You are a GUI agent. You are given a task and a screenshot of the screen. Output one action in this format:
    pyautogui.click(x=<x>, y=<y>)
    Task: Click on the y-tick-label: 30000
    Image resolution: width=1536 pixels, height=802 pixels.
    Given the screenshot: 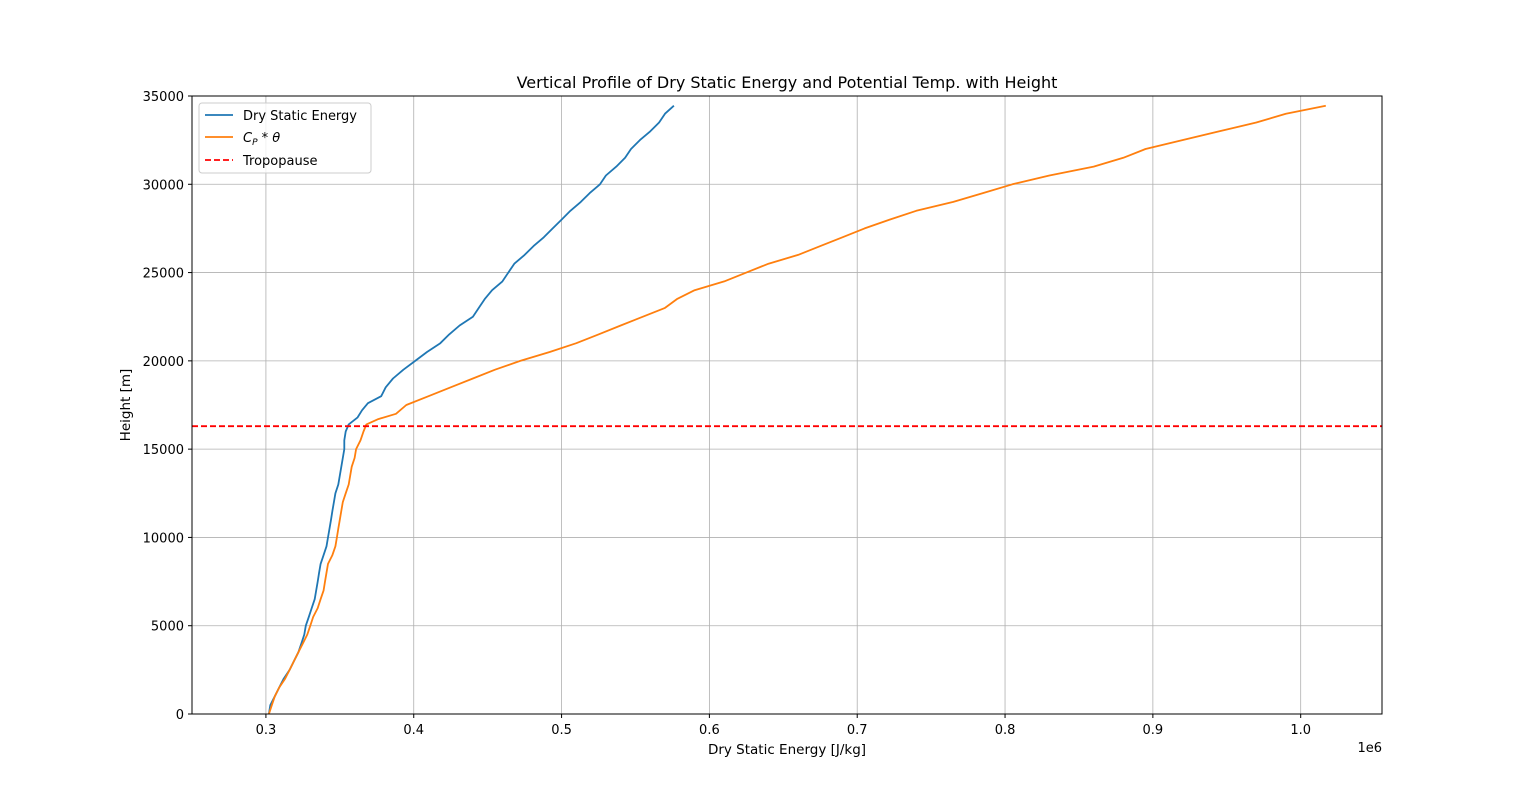 What is the action you would take?
    pyautogui.click(x=163, y=185)
    